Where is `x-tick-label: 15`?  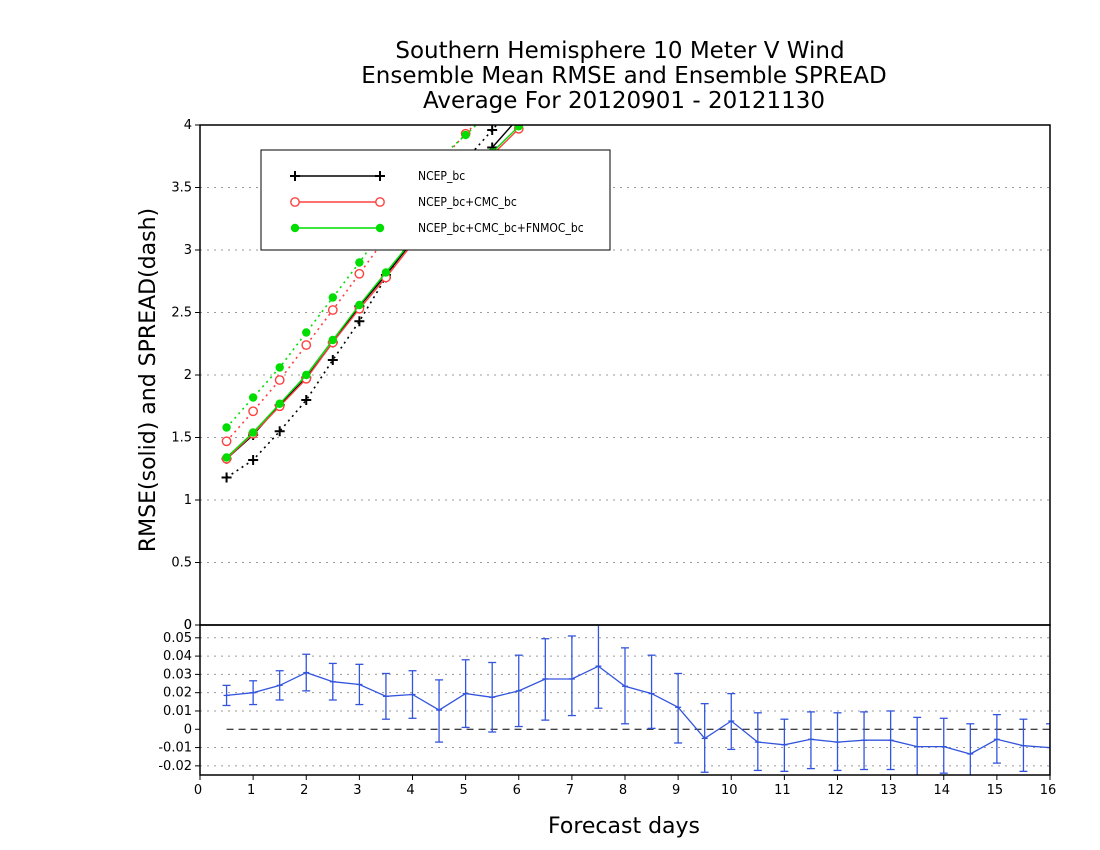
x-tick-label: 15 is located at coordinates (995, 790).